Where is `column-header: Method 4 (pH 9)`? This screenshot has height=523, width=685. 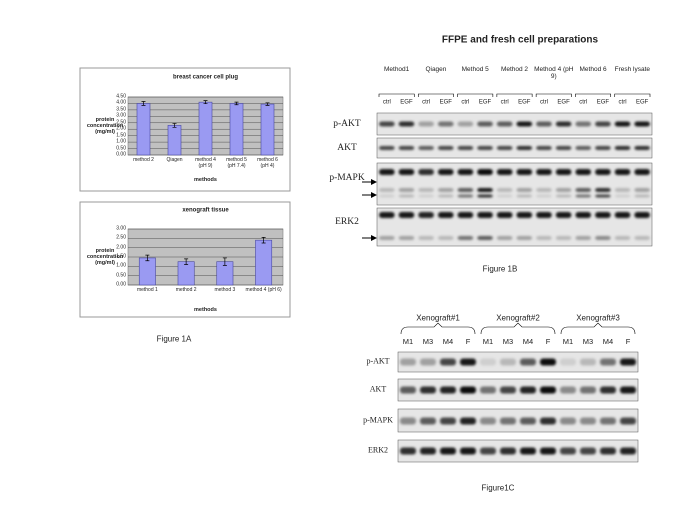 column-header: Method 4 (pH 9) is located at coordinates (554, 73).